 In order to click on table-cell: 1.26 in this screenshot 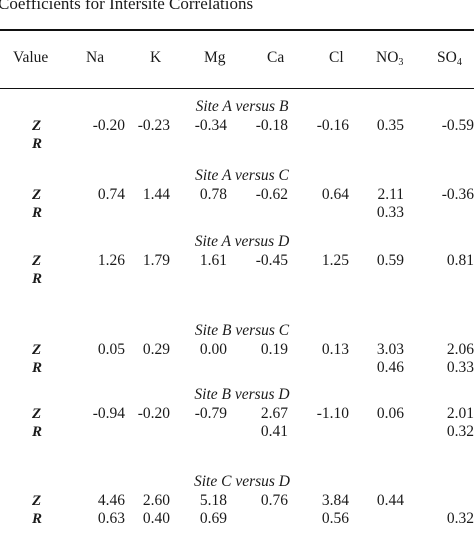, I will do `click(111, 260)`.